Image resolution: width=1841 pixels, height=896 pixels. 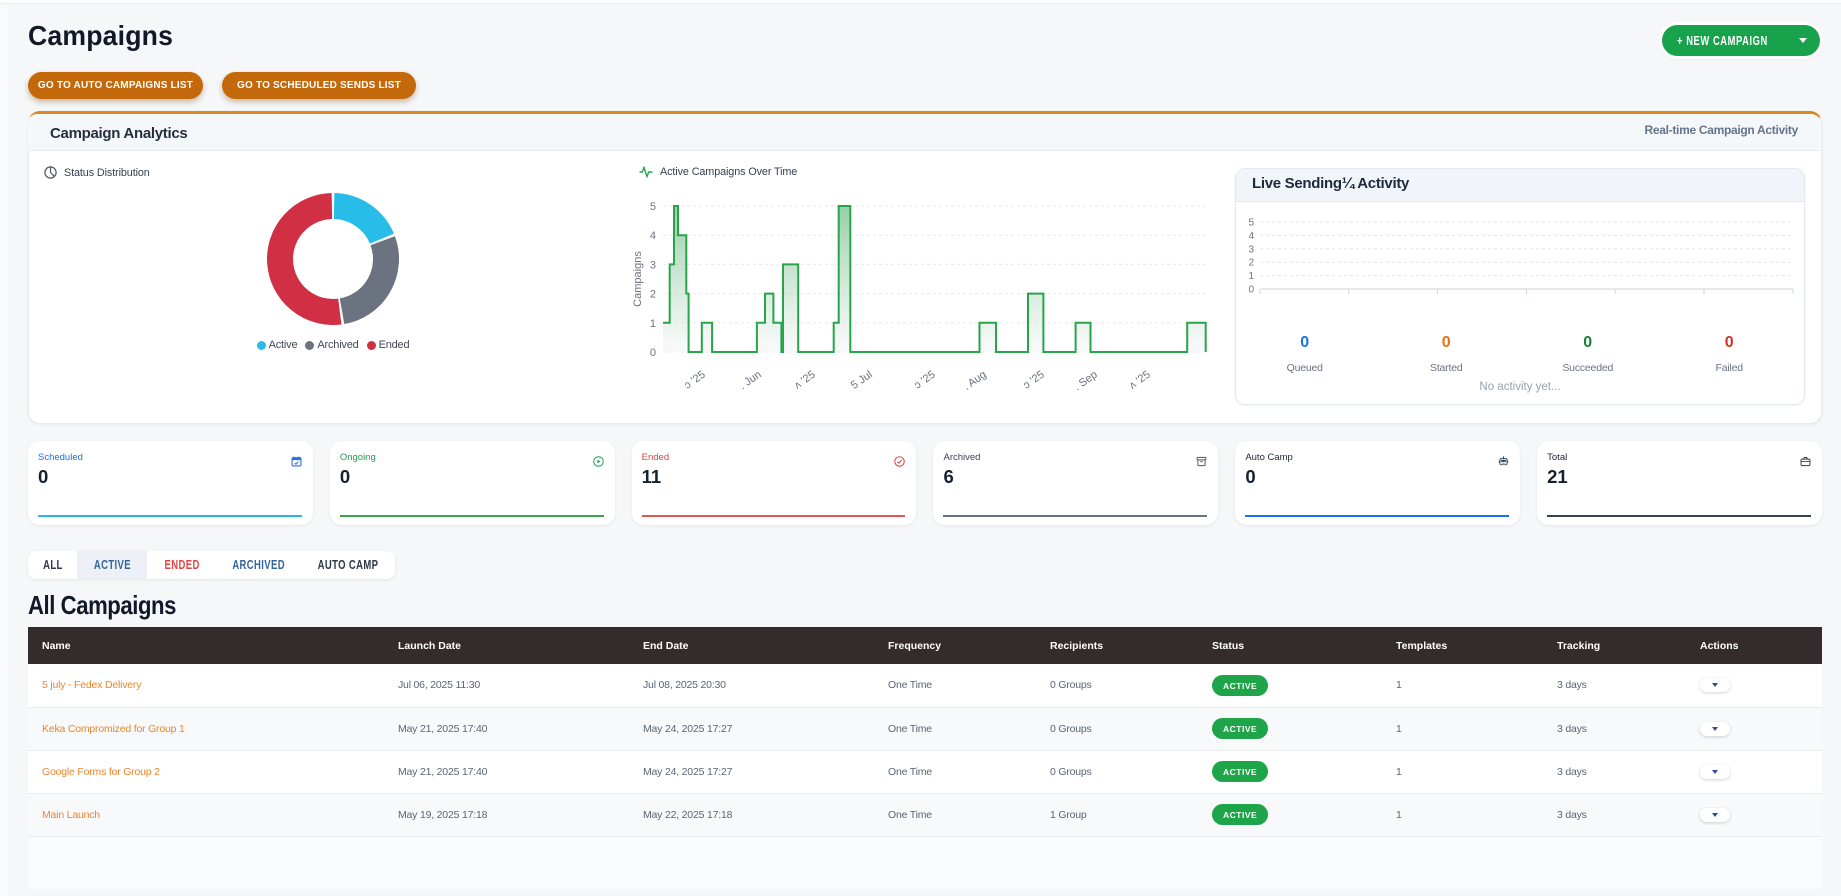 What do you see at coordinates (974, 379) in the screenshot?
I see `svg-text: . Aug` at bounding box center [974, 379].